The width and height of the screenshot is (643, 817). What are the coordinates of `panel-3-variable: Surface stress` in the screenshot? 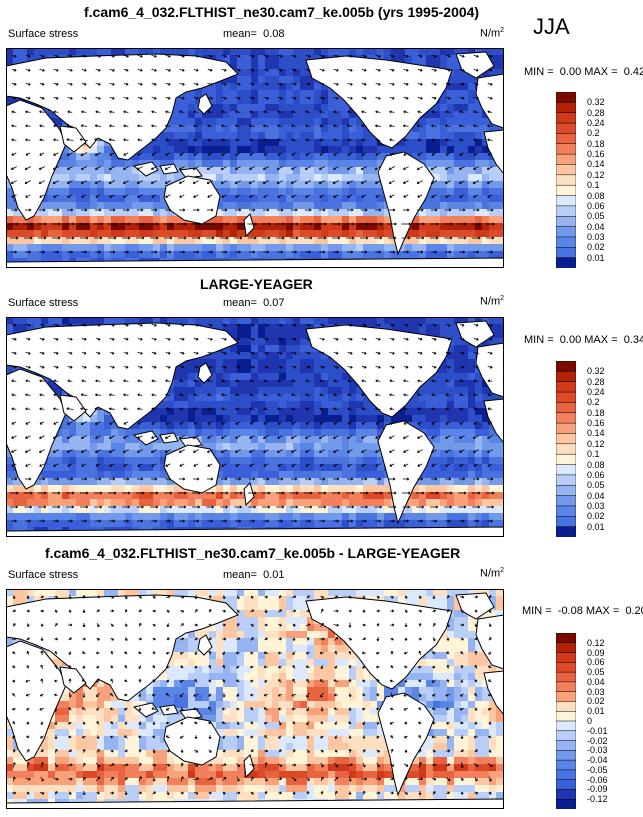 It's located at (43, 575).